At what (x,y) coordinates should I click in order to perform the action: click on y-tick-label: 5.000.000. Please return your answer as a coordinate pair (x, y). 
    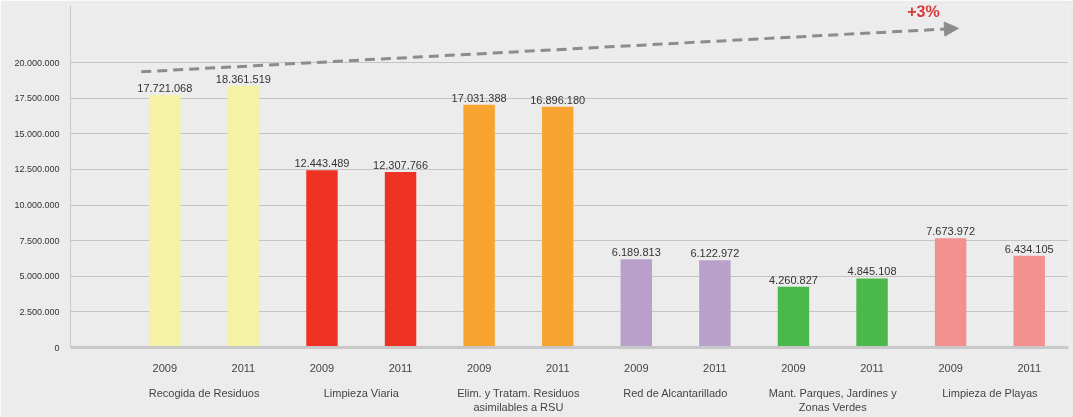
    Looking at the image, I should click on (39, 276).